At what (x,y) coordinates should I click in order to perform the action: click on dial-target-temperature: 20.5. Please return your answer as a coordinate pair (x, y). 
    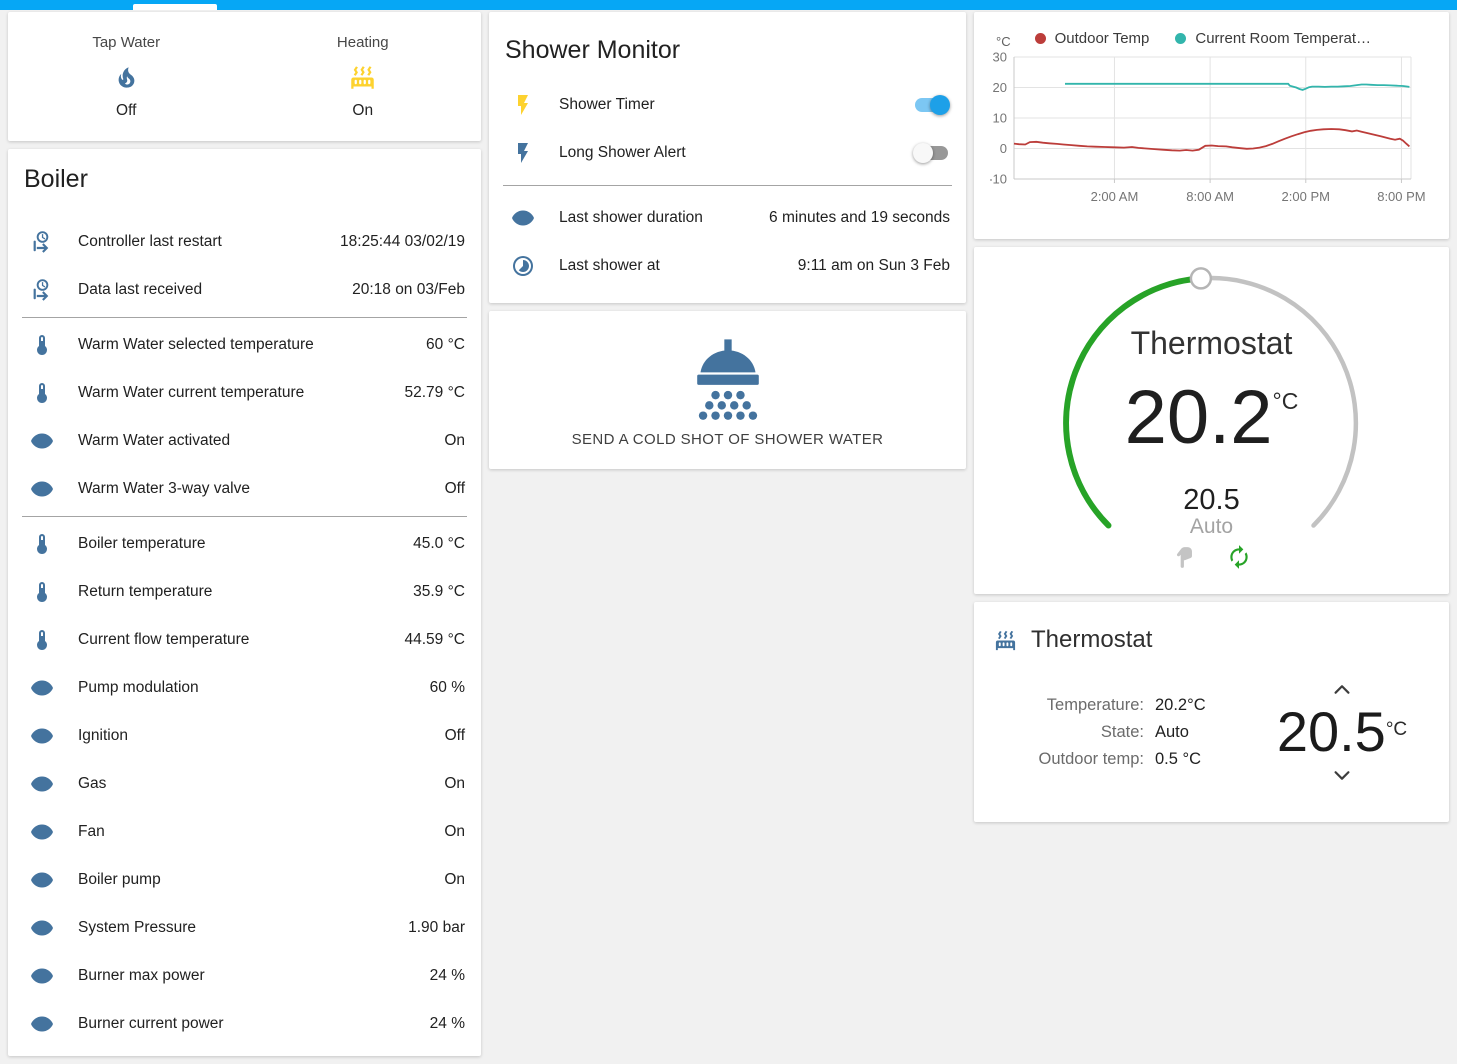
    Looking at the image, I should click on (1211, 500).